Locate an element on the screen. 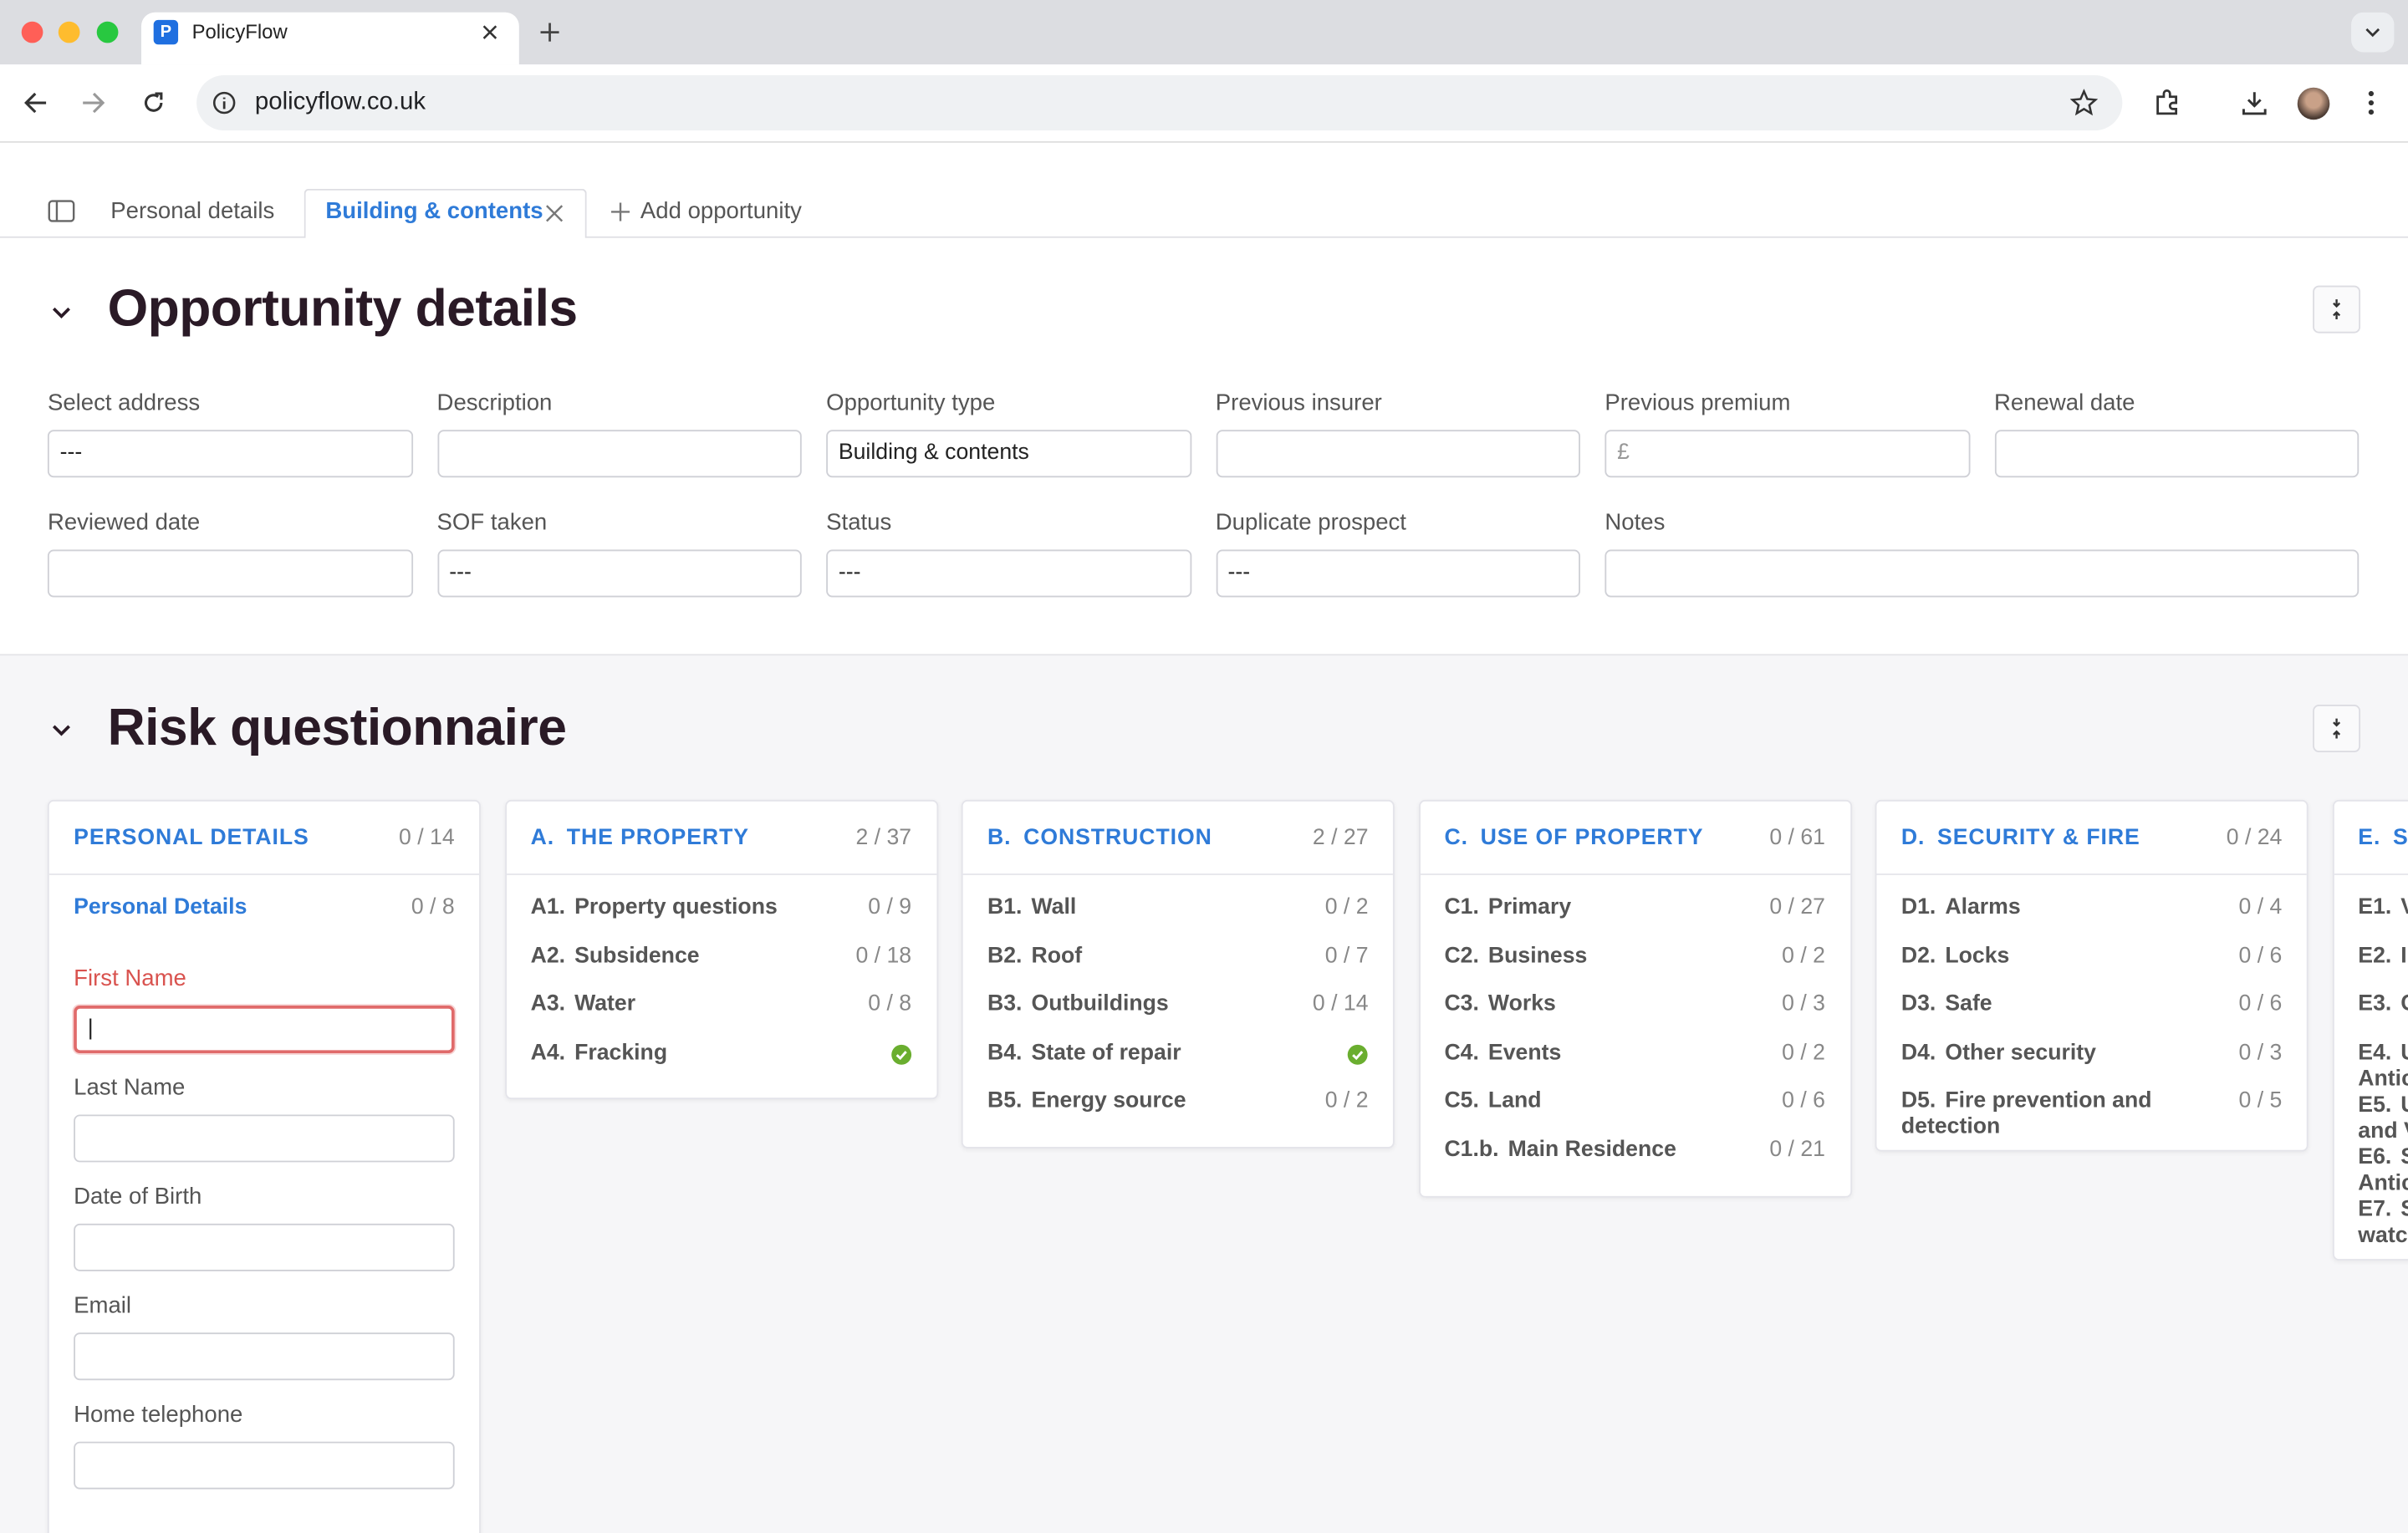 The width and height of the screenshot is (2408, 1533). item-label: Main Residence is located at coordinates (1592, 1150).